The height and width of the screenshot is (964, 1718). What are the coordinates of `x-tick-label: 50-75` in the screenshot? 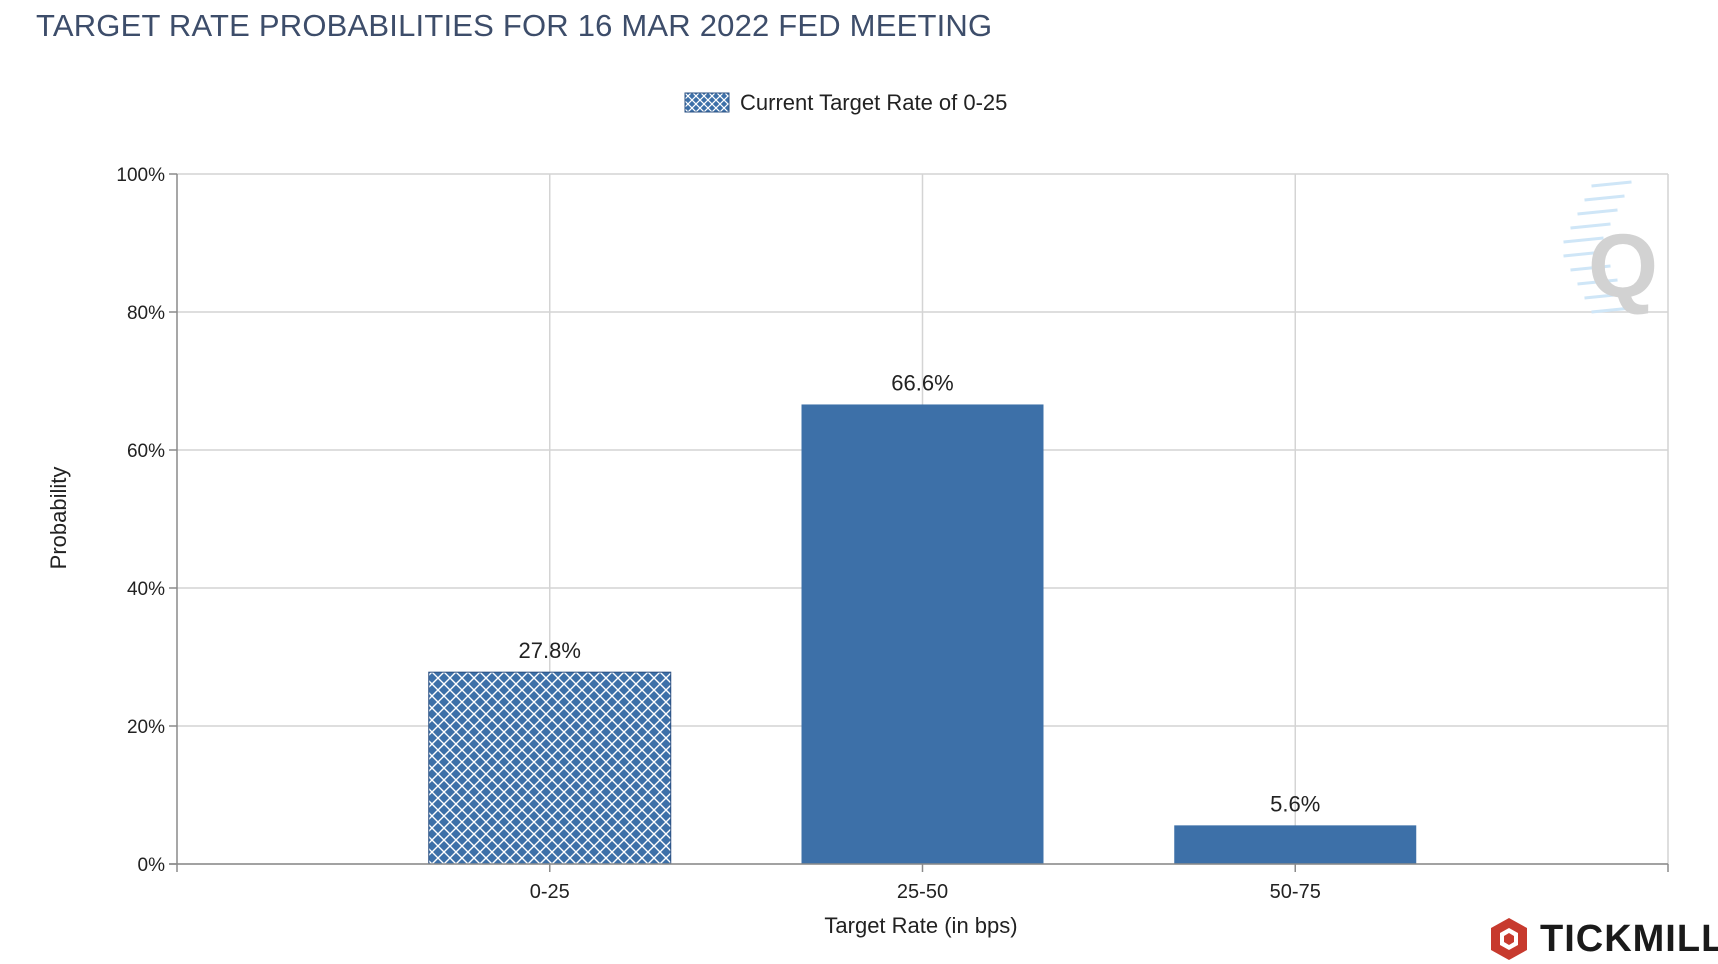 It's located at (1295, 892).